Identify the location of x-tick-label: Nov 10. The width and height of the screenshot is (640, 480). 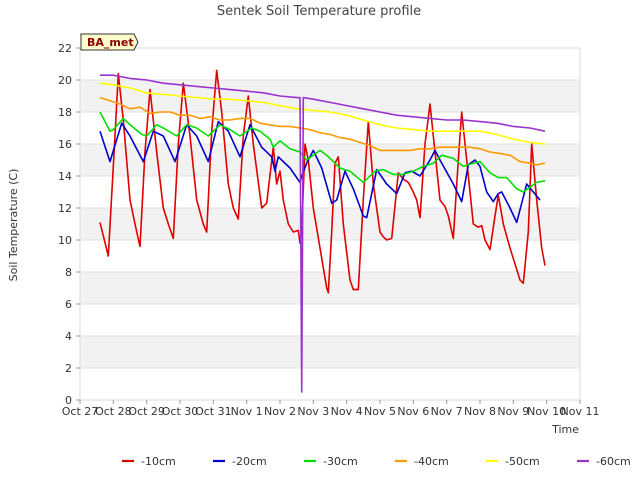
(546, 411).